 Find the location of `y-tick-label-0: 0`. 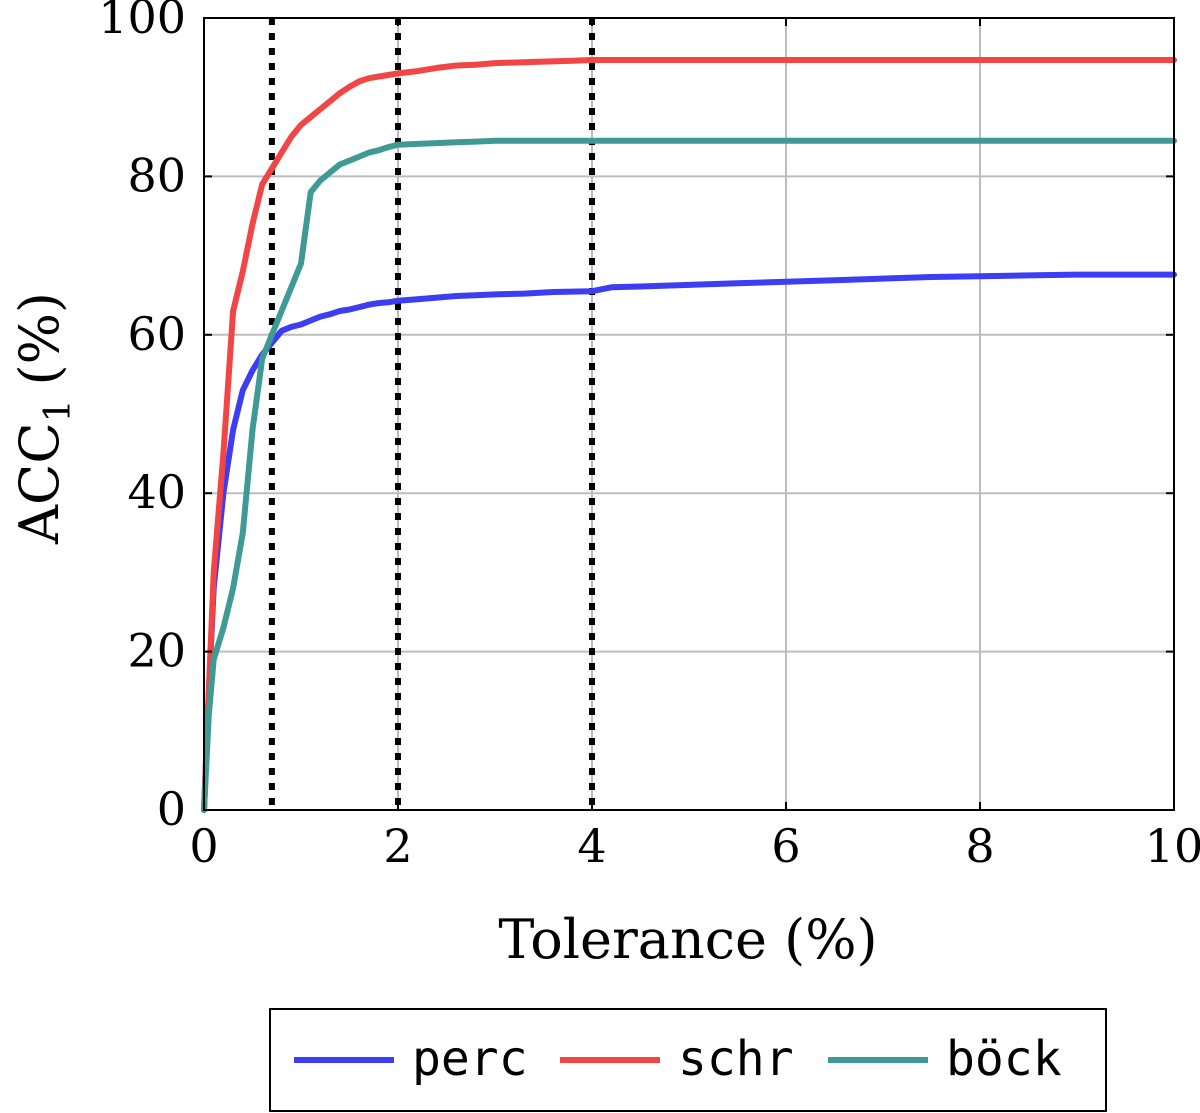

y-tick-label-0: 0 is located at coordinates (171, 809).